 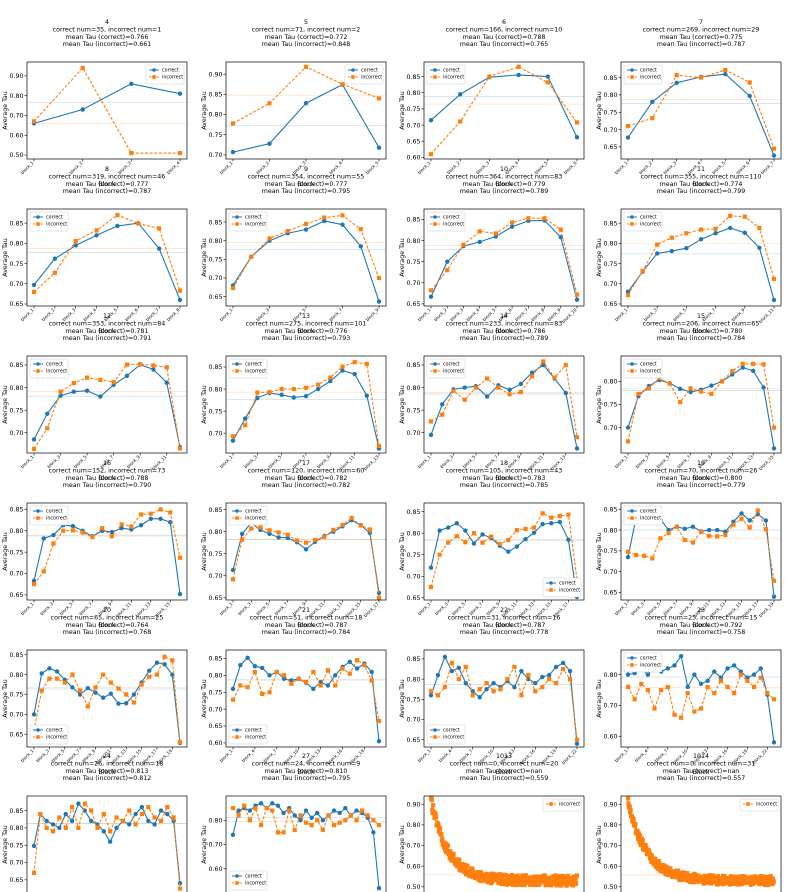 I want to click on subplot-subtitle: correct num=206, incorrect num=65, so click(x=701, y=323).